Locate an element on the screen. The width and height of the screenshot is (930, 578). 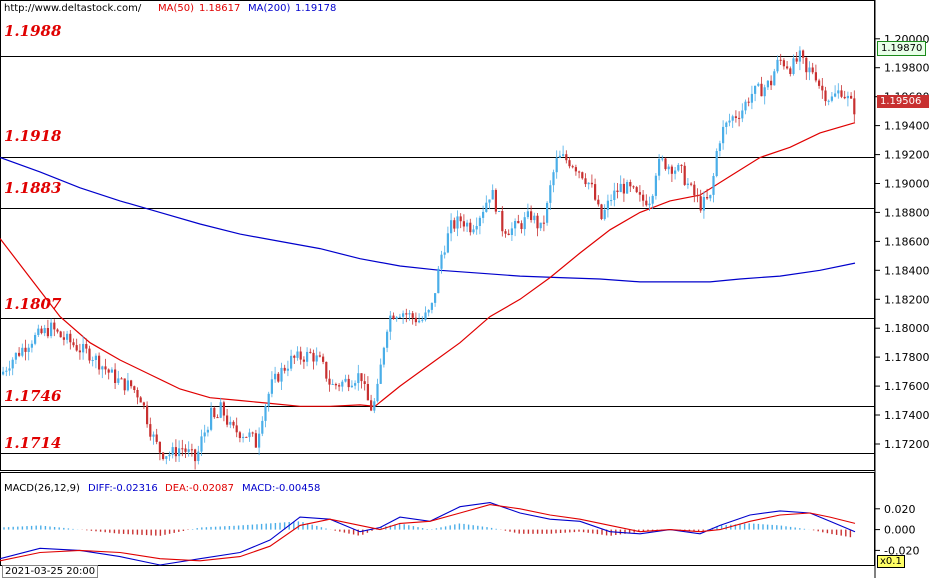
macd-name: MACD(26,12,9) is located at coordinates (42, 488).